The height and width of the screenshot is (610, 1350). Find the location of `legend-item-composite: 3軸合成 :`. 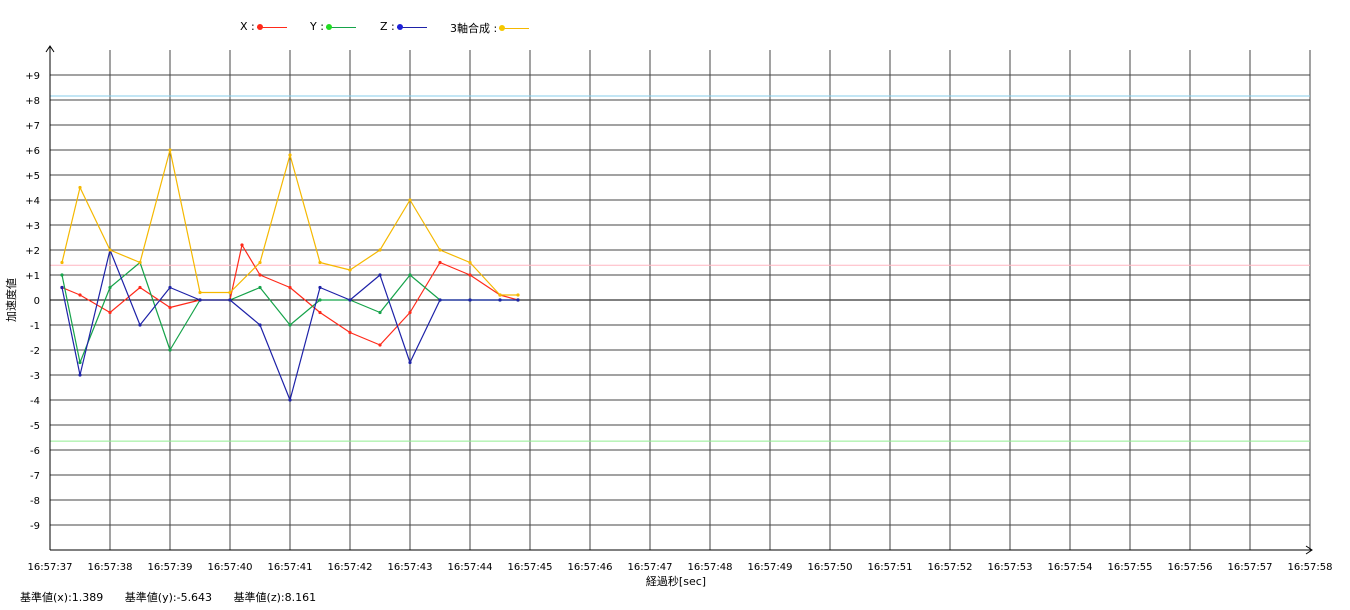

legend-item-composite: 3軸合成 : is located at coordinates (490, 28).